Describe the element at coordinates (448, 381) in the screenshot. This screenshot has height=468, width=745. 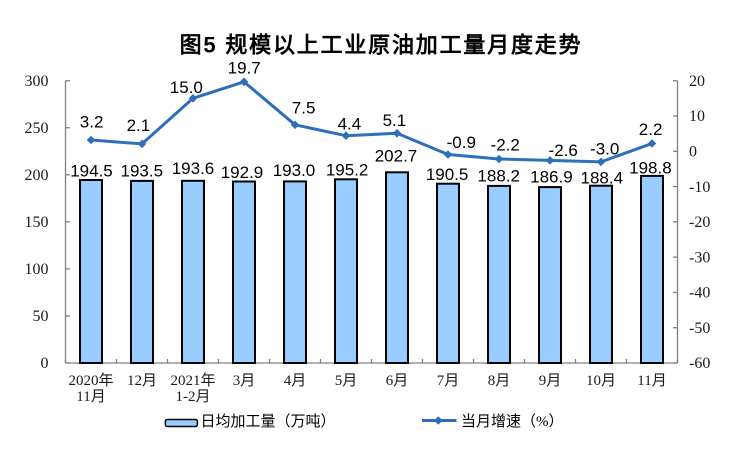
I see `svg-text: 7月` at that location.